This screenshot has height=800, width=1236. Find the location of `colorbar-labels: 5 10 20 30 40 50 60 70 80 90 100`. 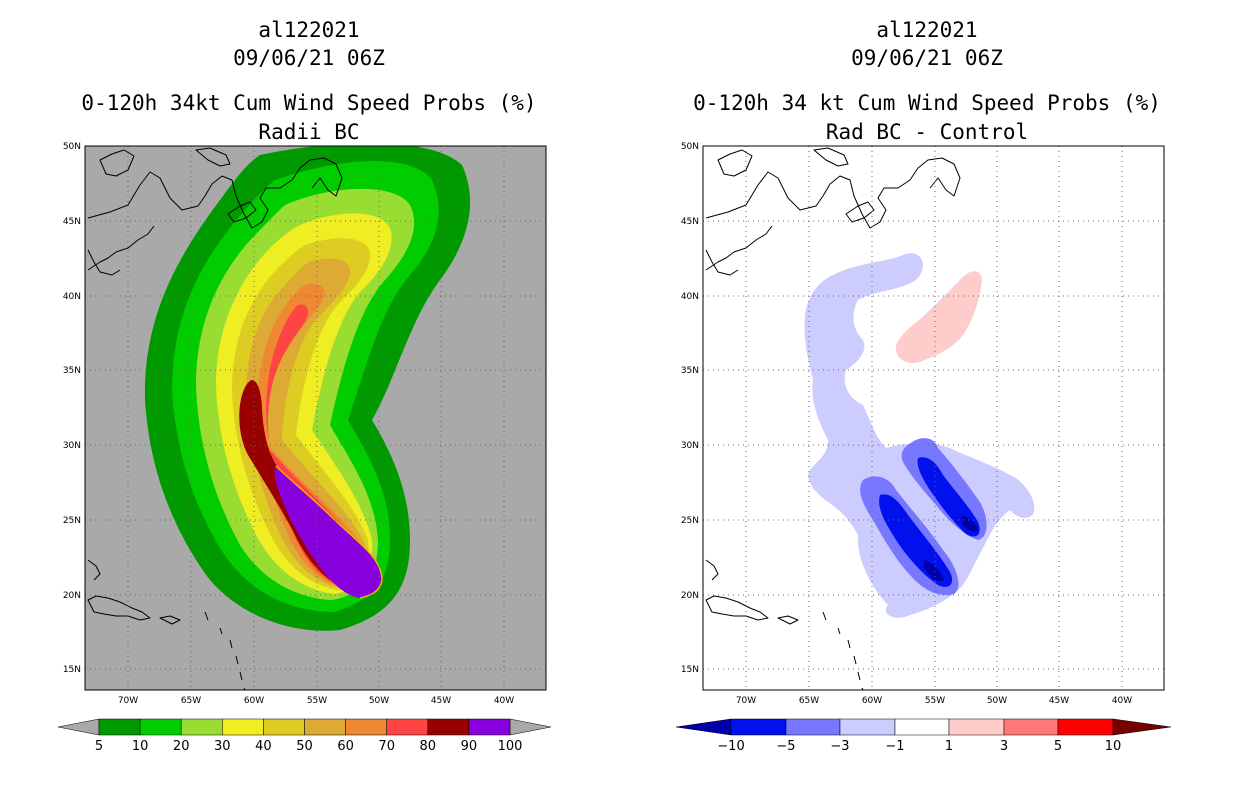

colorbar-labels: 5 10 20 30 40 50 60 70 80 90 100 is located at coordinates (309, 746).